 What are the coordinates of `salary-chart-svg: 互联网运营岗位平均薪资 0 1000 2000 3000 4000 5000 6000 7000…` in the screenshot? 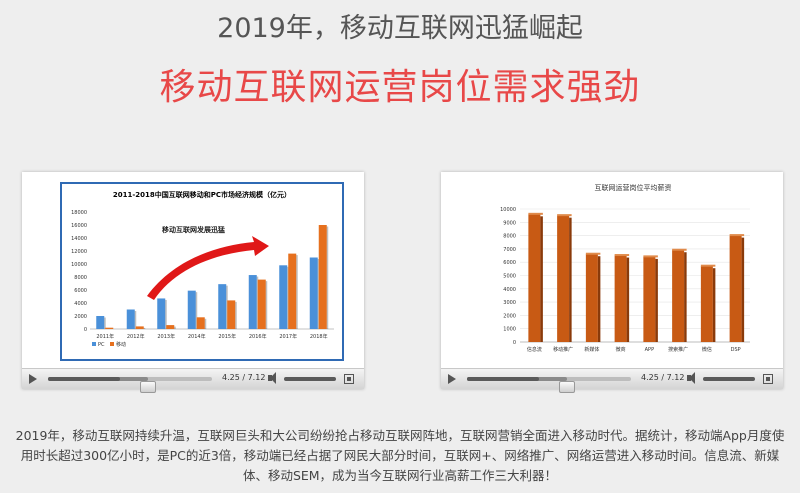 It's located at (625, 268).